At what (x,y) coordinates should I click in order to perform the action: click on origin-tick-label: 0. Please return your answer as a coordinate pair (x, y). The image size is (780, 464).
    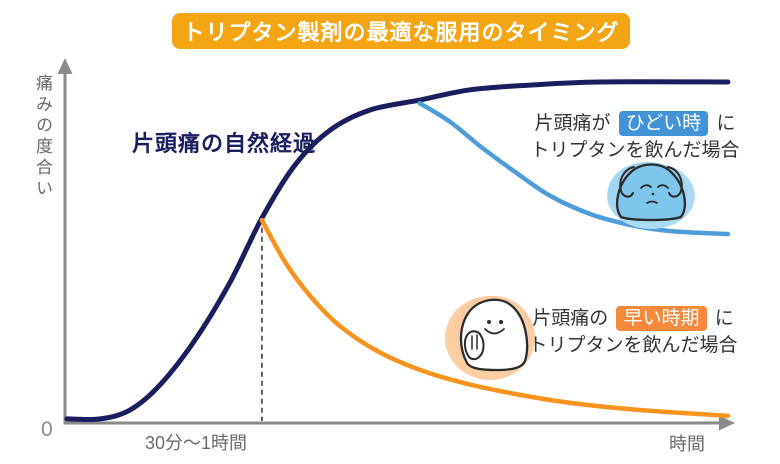
    Looking at the image, I should click on (47, 429).